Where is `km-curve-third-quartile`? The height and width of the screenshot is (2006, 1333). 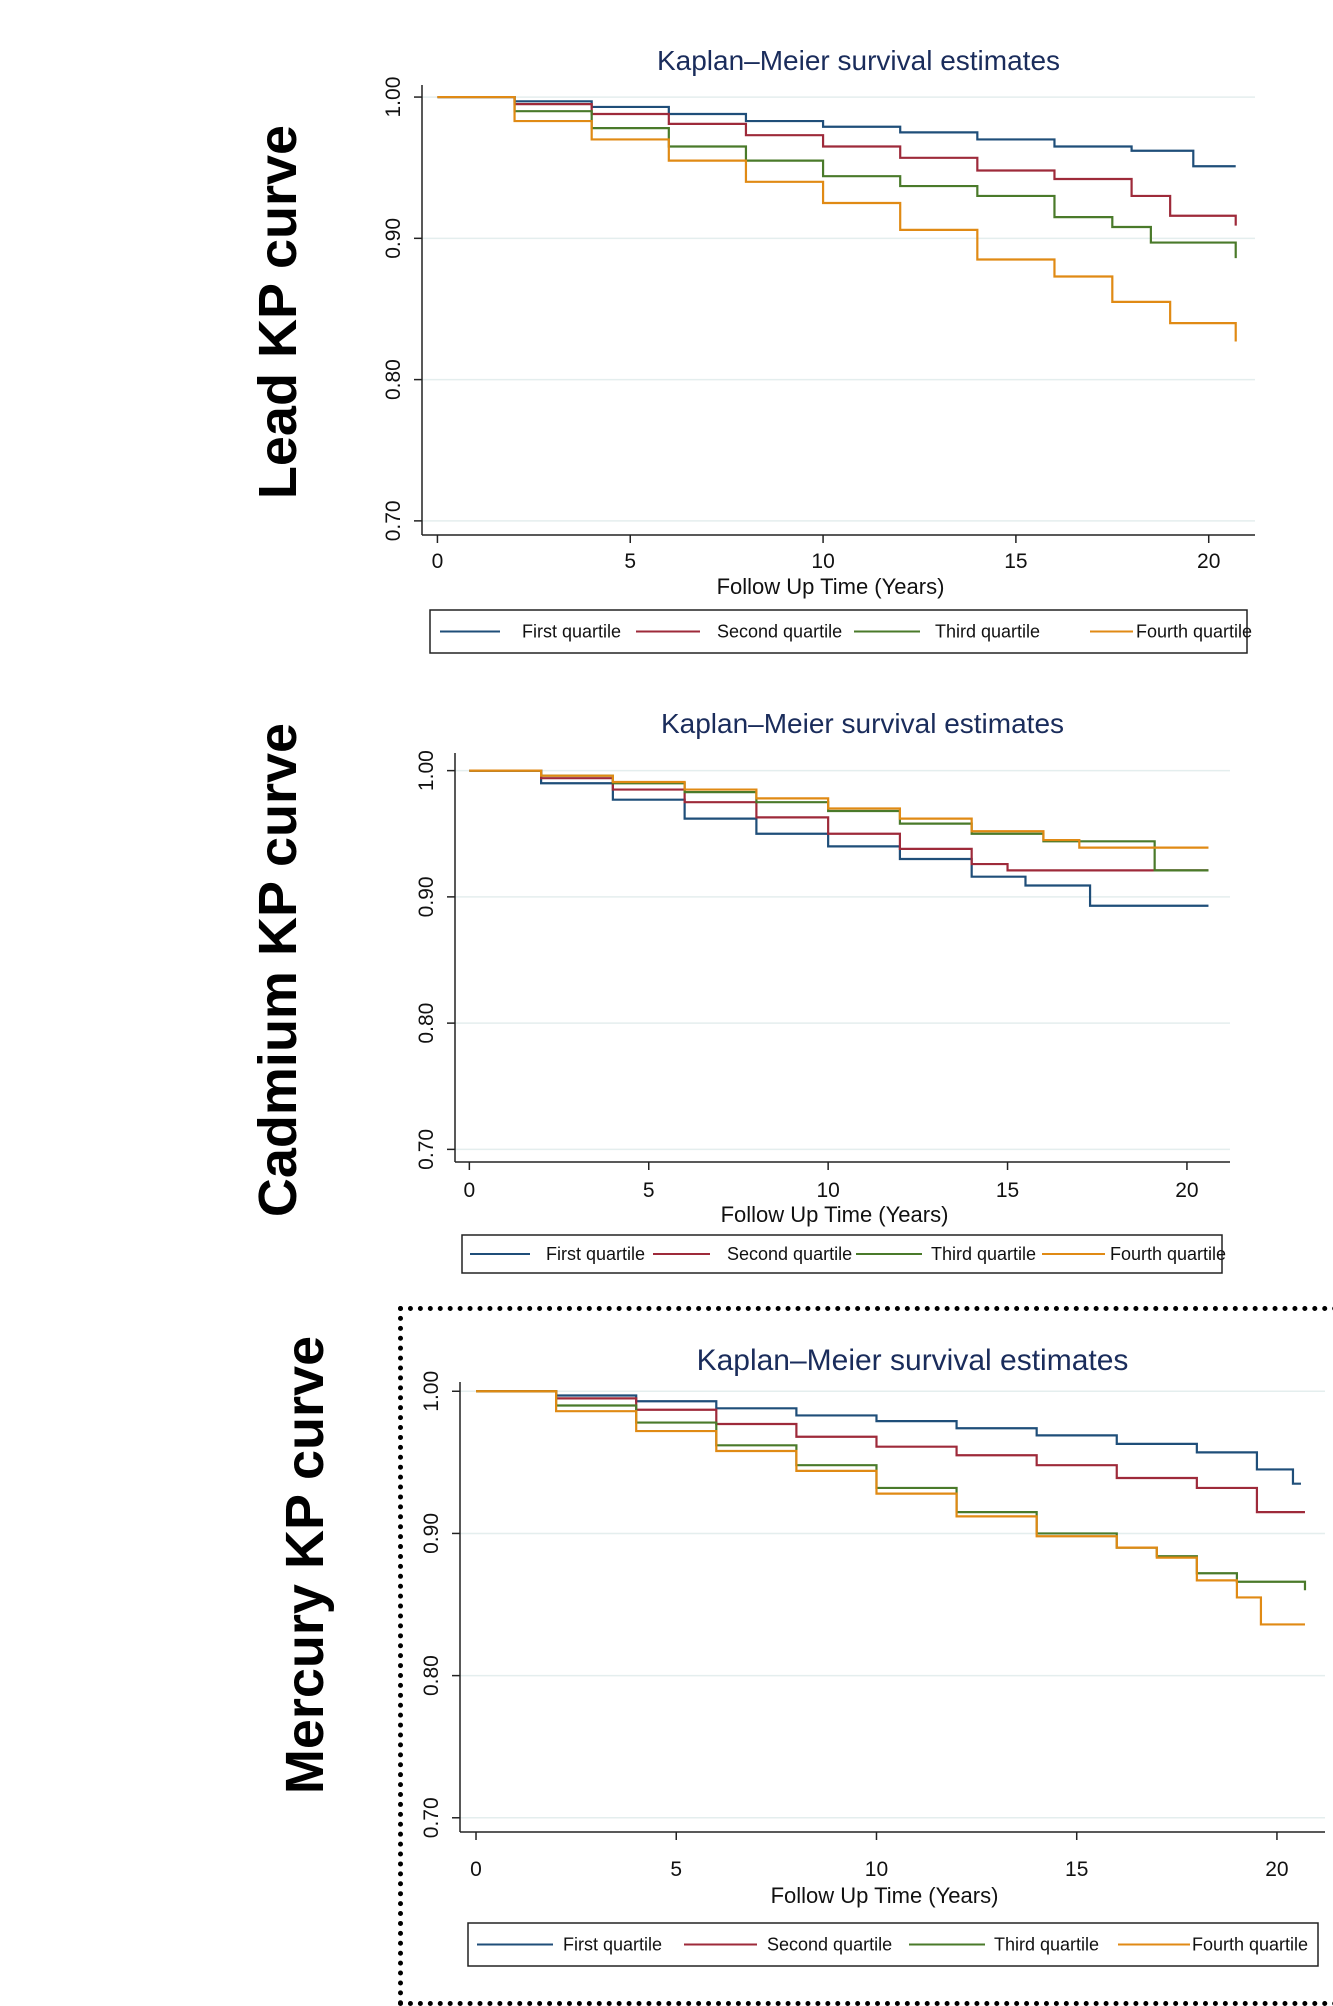
km-curve-third-quartile is located at coordinates (839, 820).